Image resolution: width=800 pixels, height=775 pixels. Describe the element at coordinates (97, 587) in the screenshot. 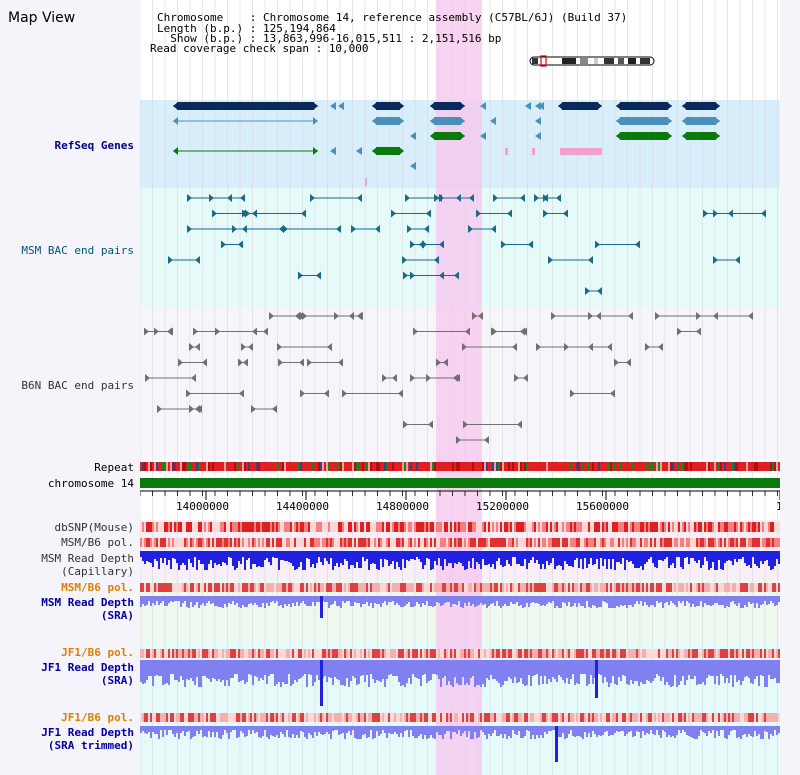

I see `track-label-msm-b6-pol-2: MSM/B6 pol.` at that location.